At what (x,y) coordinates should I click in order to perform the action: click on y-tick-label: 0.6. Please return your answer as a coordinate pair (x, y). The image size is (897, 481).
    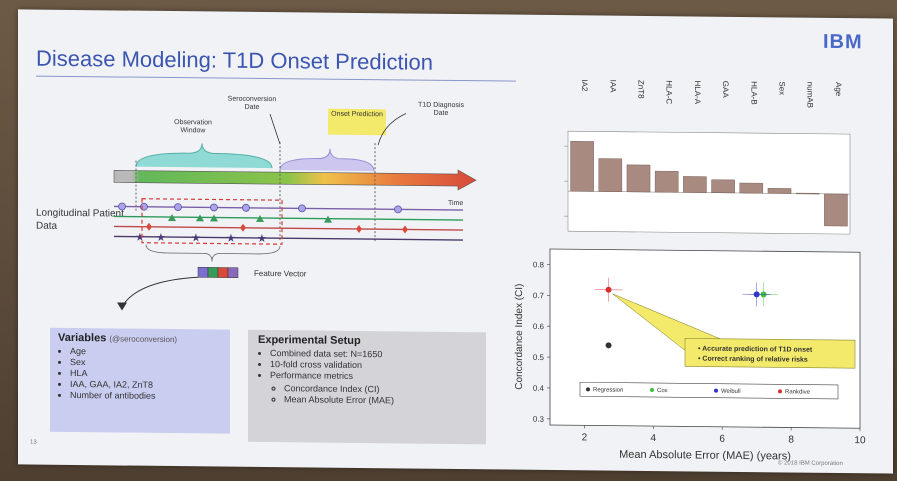
    Looking at the image, I should click on (539, 326).